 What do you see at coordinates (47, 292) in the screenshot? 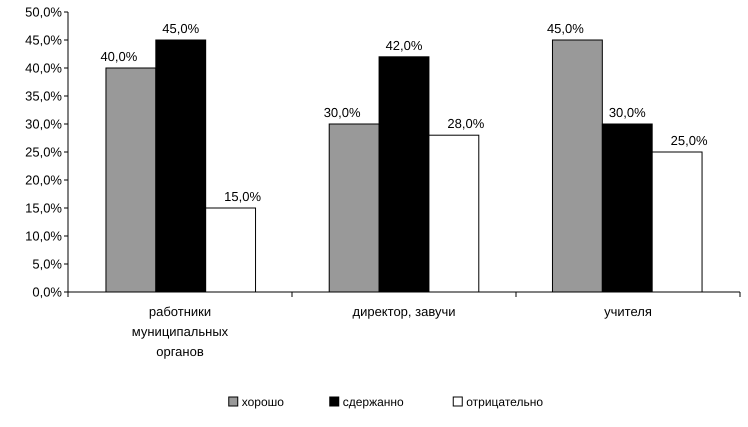
I see `y-tick-label: 0,0%` at bounding box center [47, 292].